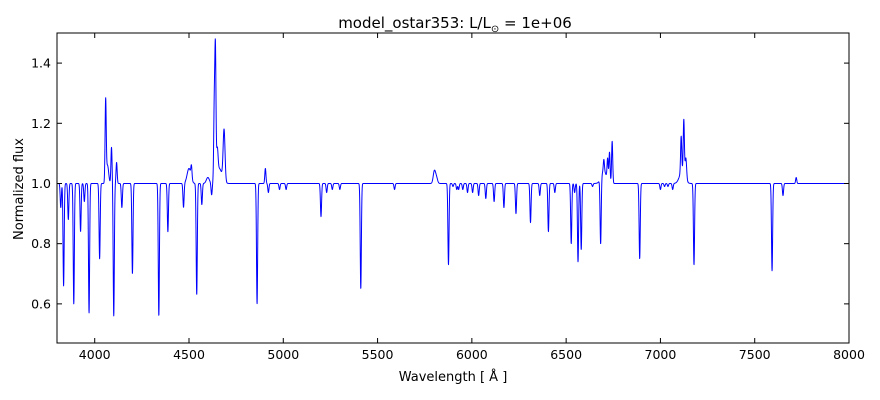  What do you see at coordinates (495, 29) in the screenshot?
I see `chart-title-subscript: ⊙` at bounding box center [495, 29].